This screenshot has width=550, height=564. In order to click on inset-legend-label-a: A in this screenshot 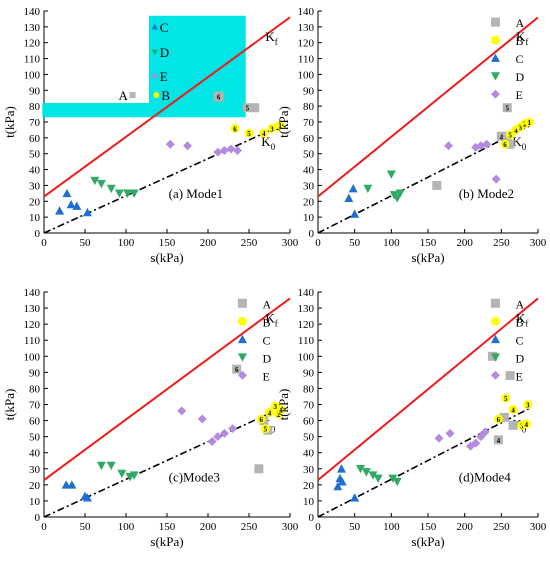, I will do `click(124, 95)`.